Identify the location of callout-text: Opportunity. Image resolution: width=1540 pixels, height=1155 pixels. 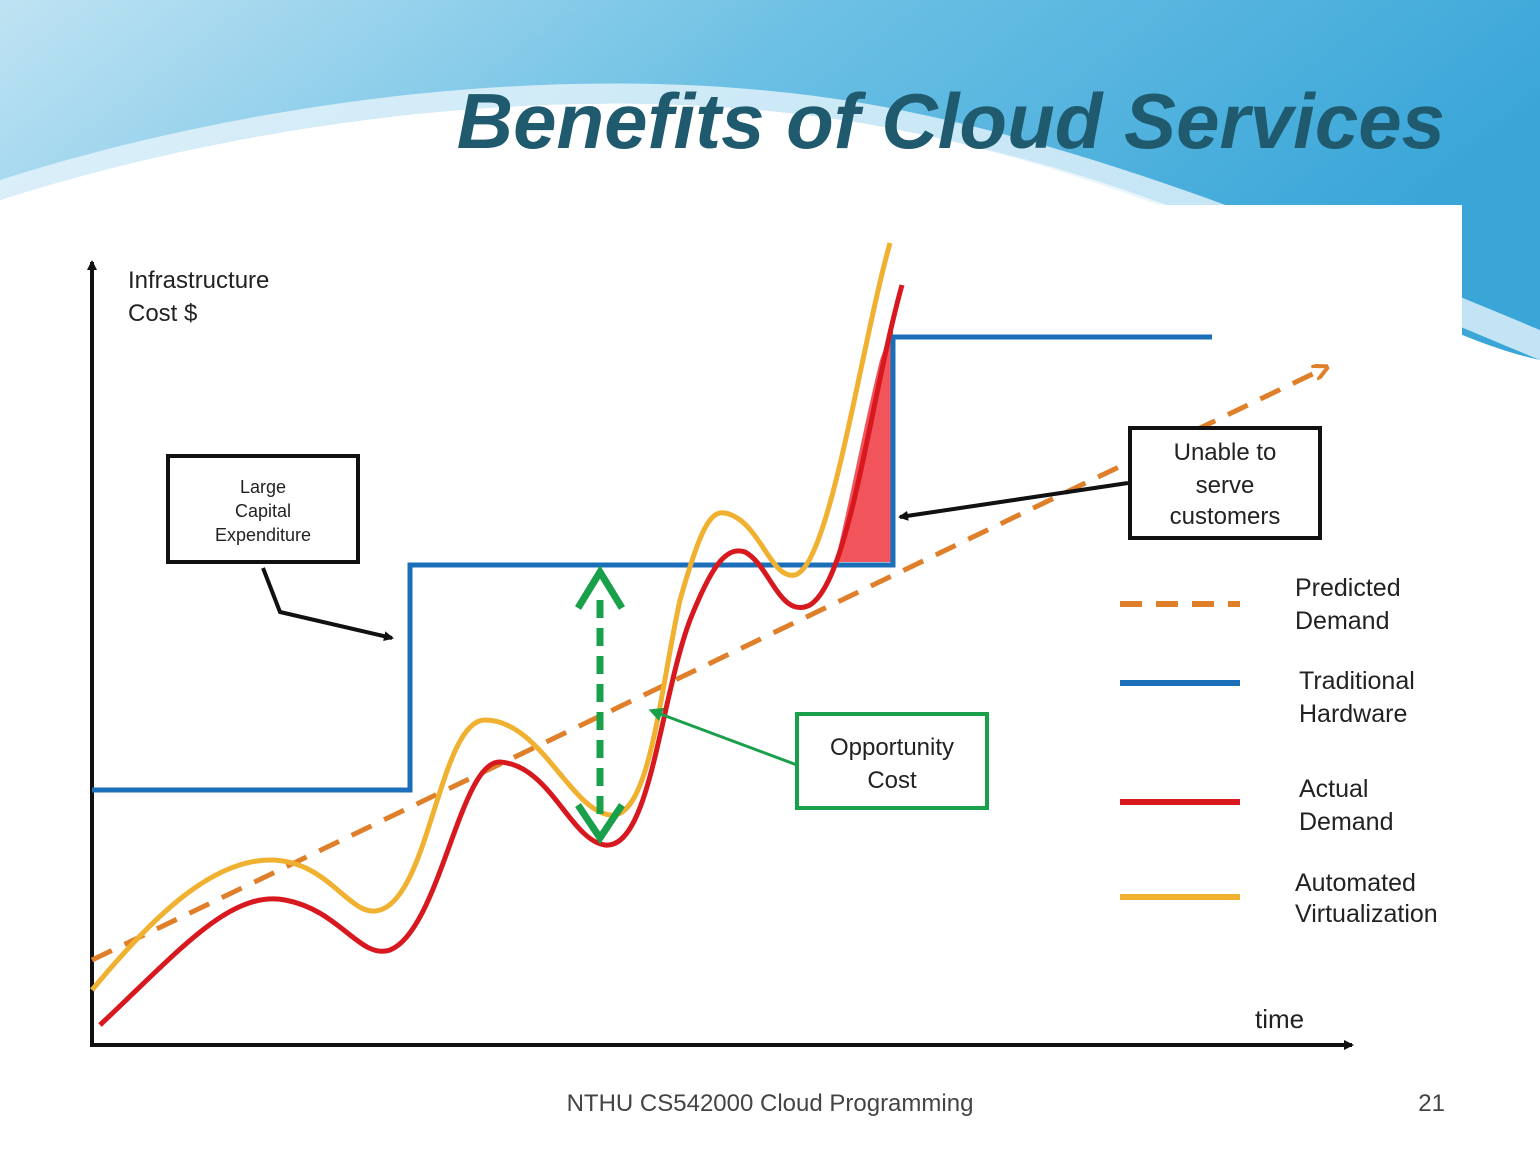
(892, 747).